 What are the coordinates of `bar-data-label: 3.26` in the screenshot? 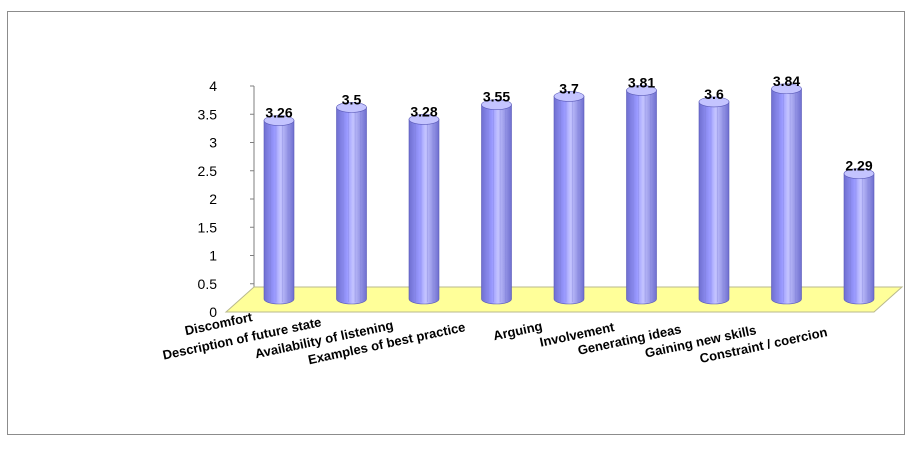 It's located at (278, 113).